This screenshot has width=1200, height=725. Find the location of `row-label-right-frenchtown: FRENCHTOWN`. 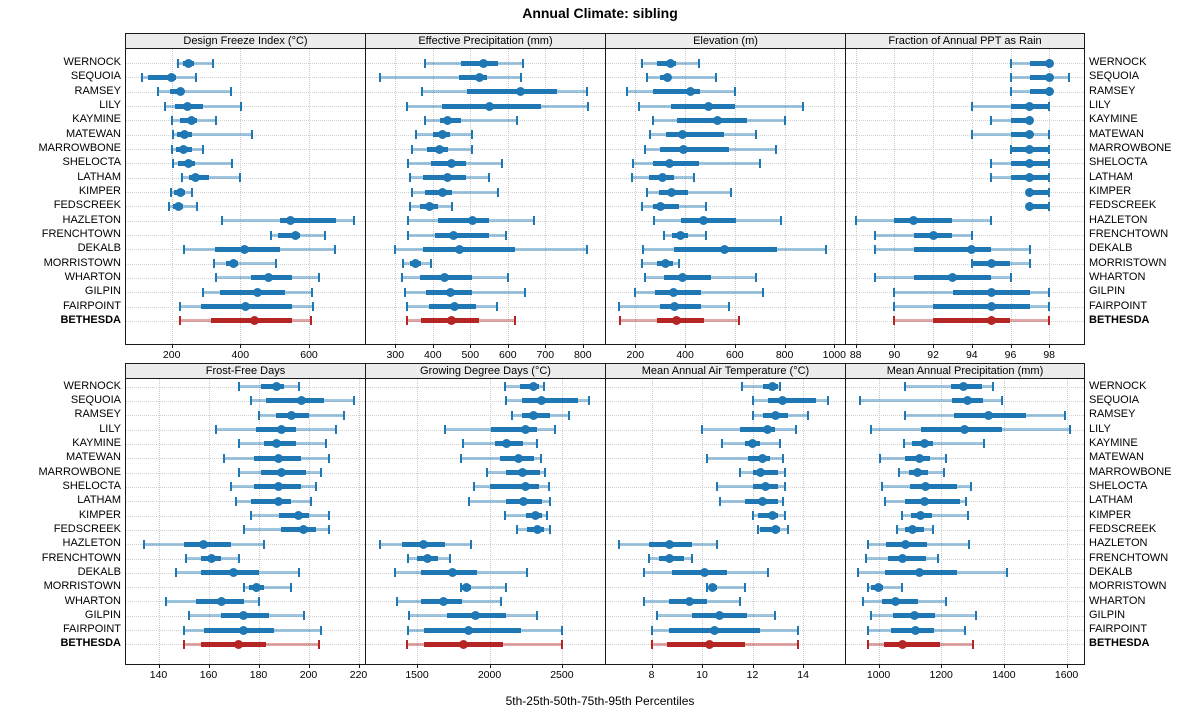

row-label-right-frenchtown: FRENCHTOWN is located at coordinates (1129, 234).